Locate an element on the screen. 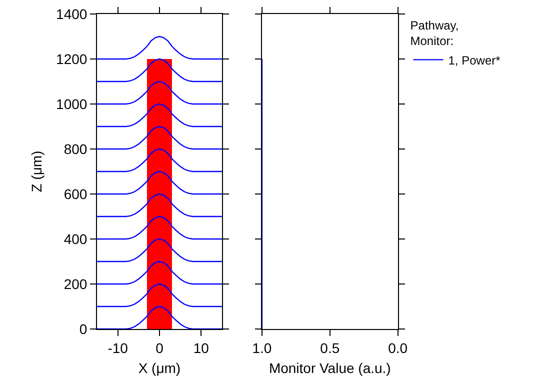  x-tick-label: 0.0 is located at coordinates (398, 348).